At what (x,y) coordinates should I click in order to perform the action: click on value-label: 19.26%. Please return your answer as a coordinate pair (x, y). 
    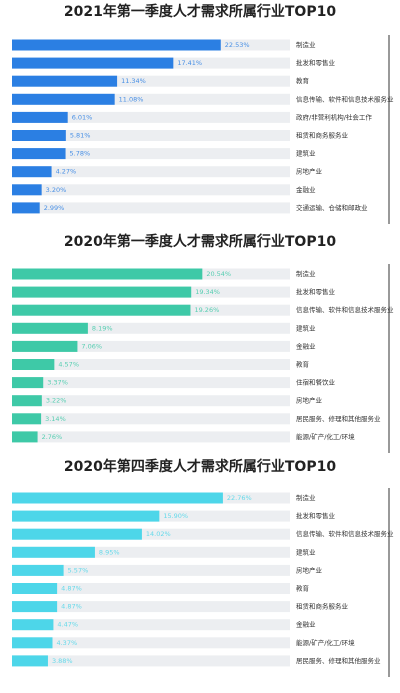
    Looking at the image, I should click on (206, 310).